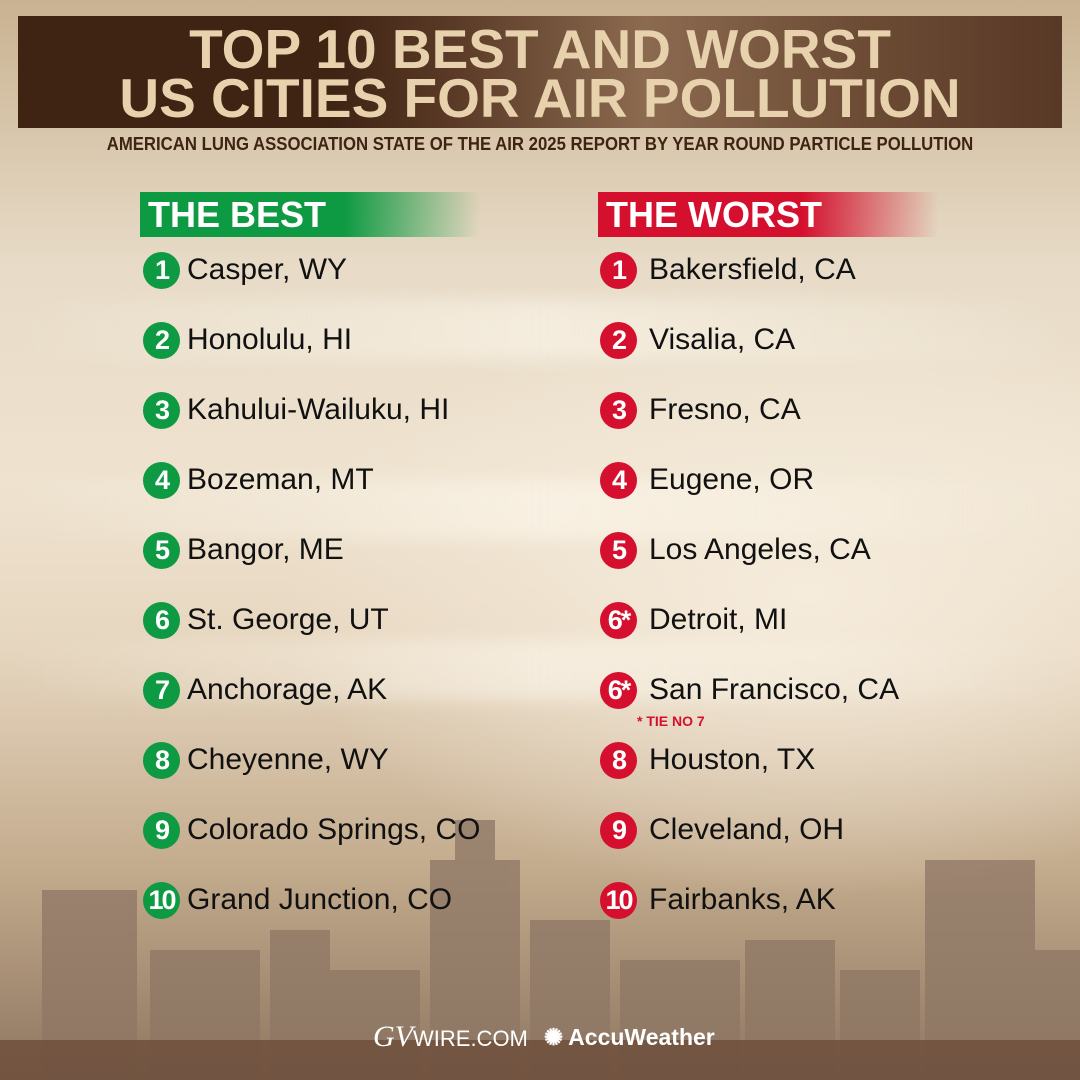  Describe the element at coordinates (742, 899) in the screenshot. I see `city-name: Fairbanks, AK` at that location.